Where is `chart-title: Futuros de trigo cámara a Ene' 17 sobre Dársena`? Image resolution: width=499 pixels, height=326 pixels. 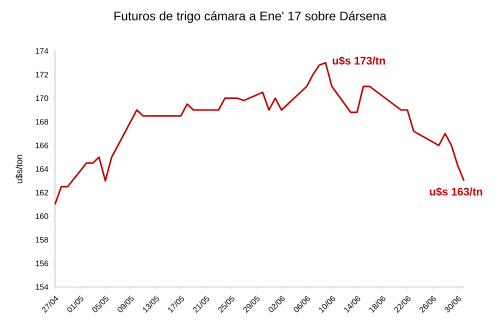 chart-title: Futuros de trigo cámara a Ene' 17 sobre Dársena is located at coordinates (250, 17).